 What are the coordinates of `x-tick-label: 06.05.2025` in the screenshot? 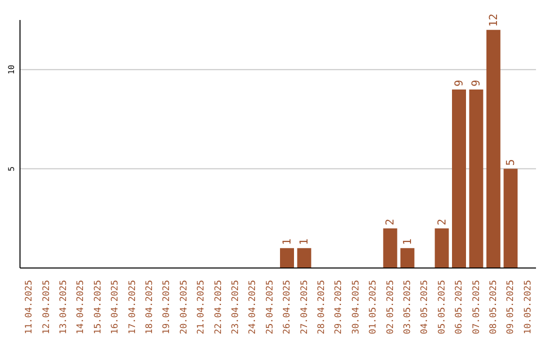 It's located at (459, 307).